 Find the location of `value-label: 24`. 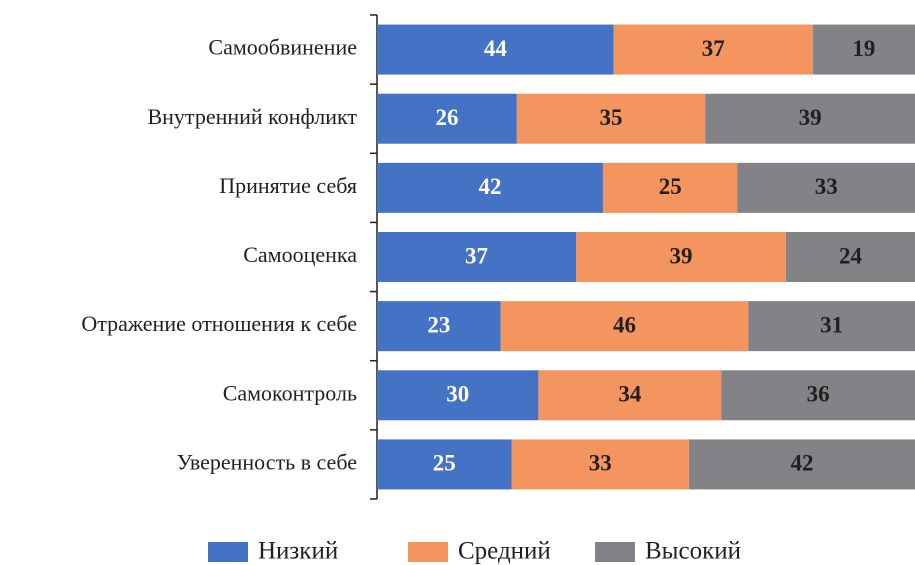

value-label: 24 is located at coordinates (851, 255).